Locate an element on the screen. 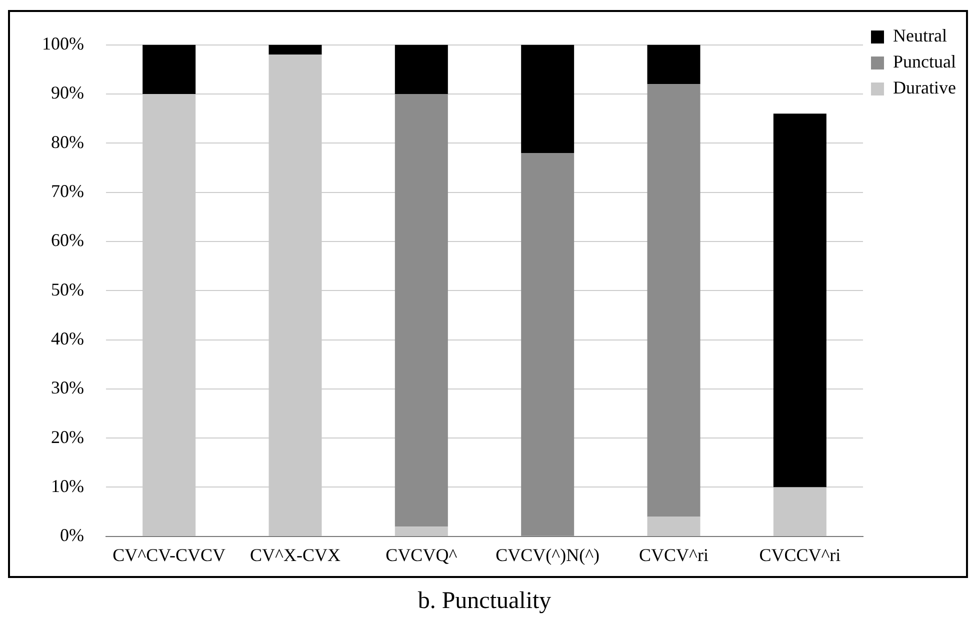  x-tick-label: CVCV^ri is located at coordinates (673, 554).